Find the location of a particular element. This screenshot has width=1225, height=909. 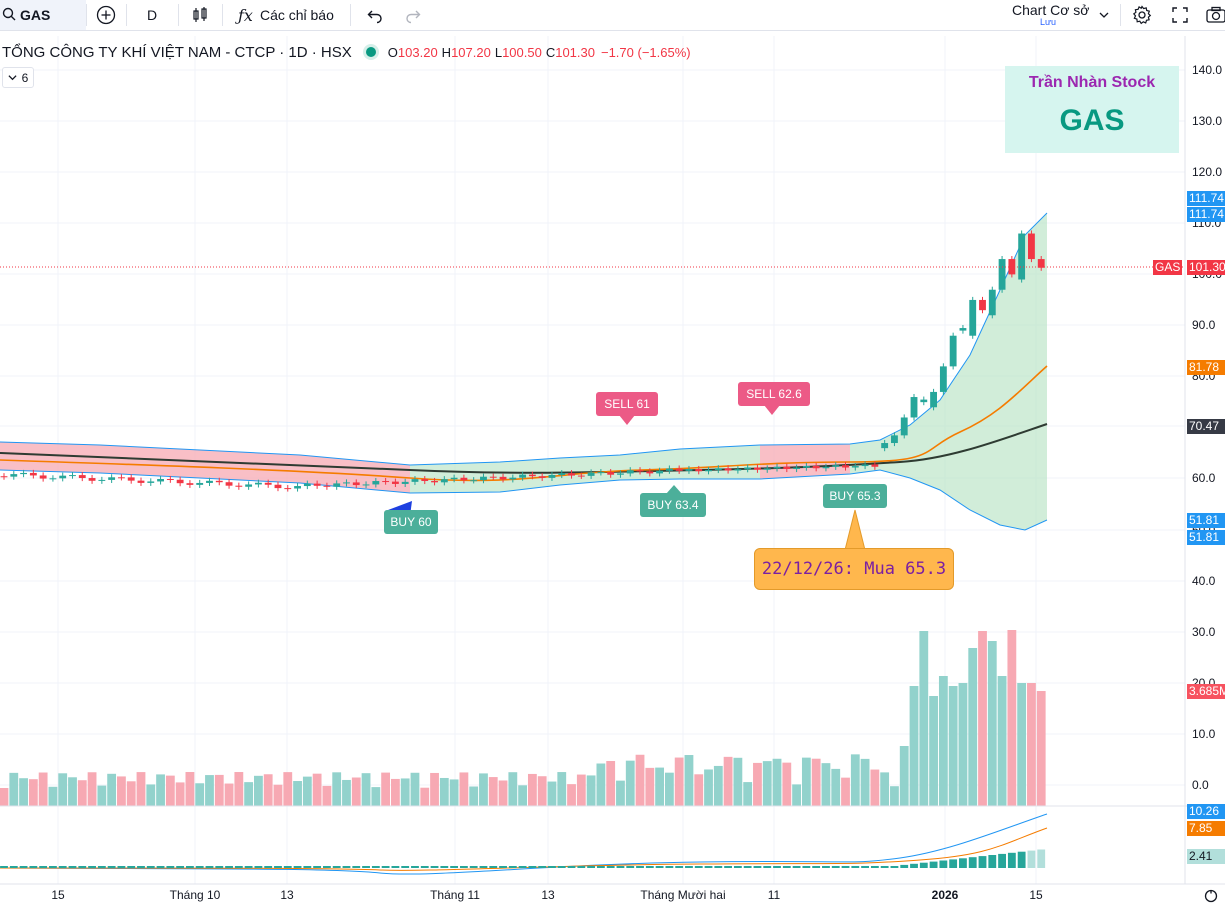

price-axis-tag: 3.685M is located at coordinates (1206, 691).